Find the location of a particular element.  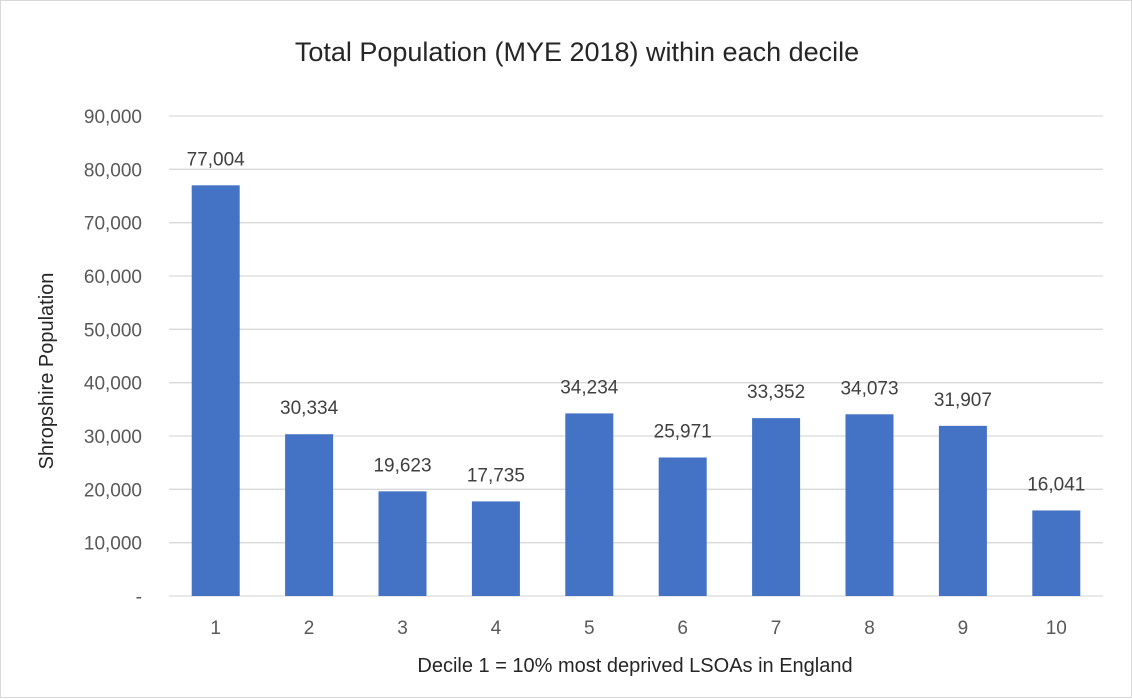

data-label: 34,234 is located at coordinates (589, 387).